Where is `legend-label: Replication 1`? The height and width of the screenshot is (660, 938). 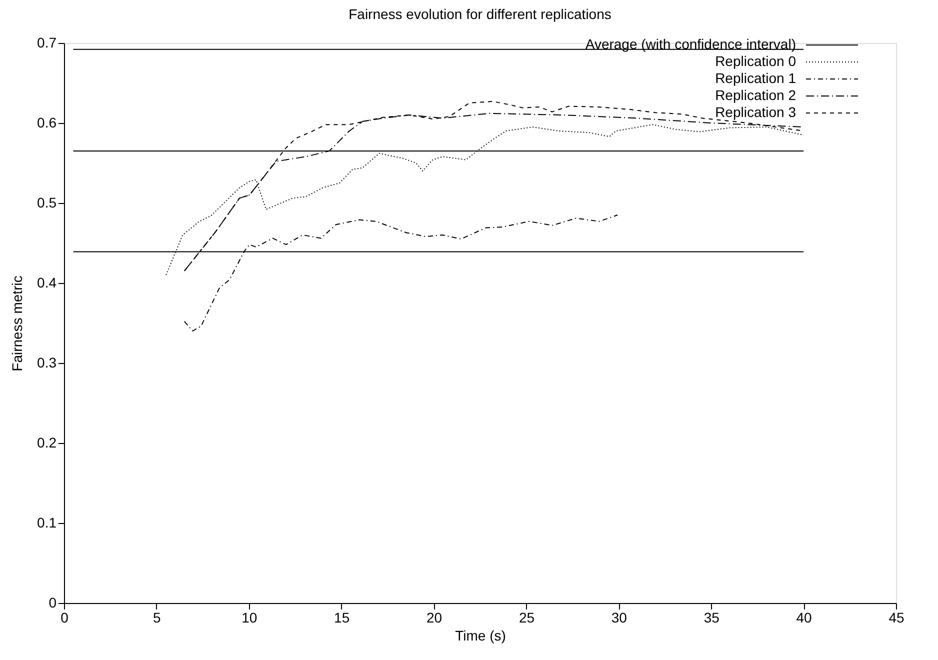
legend-label: Replication 1 is located at coordinates (755, 78).